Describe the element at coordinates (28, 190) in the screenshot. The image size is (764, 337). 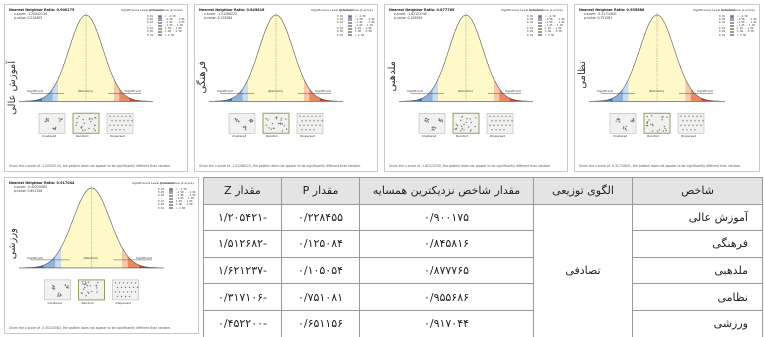
I see `p-value-label: p-value: 0.651156` at that location.